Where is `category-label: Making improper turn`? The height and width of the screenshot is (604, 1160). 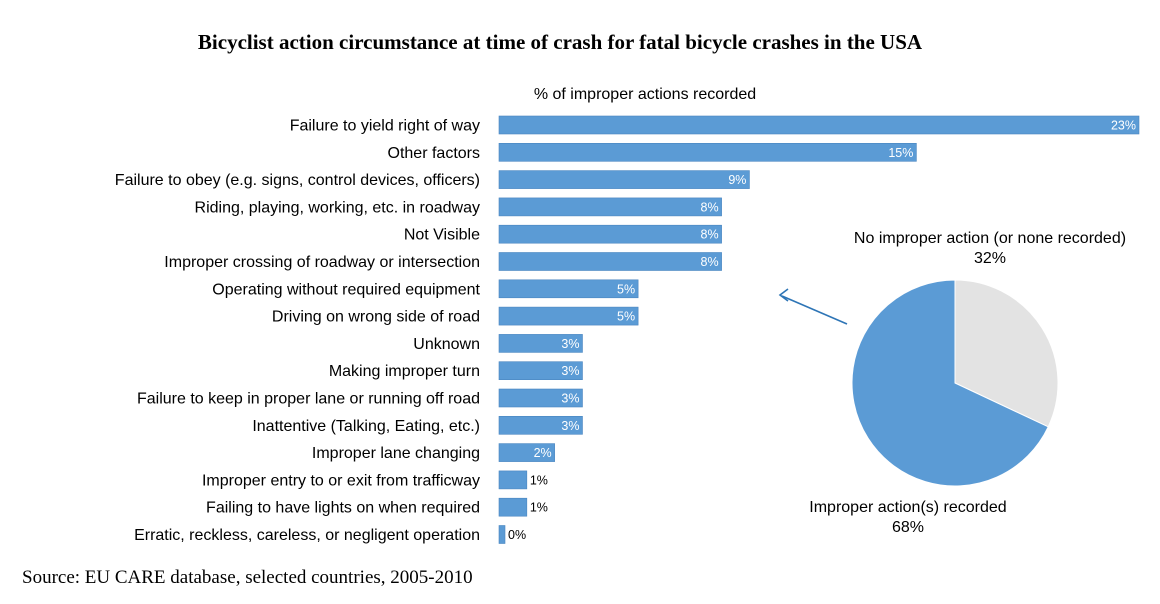
category-label: Making improper turn is located at coordinates (404, 371).